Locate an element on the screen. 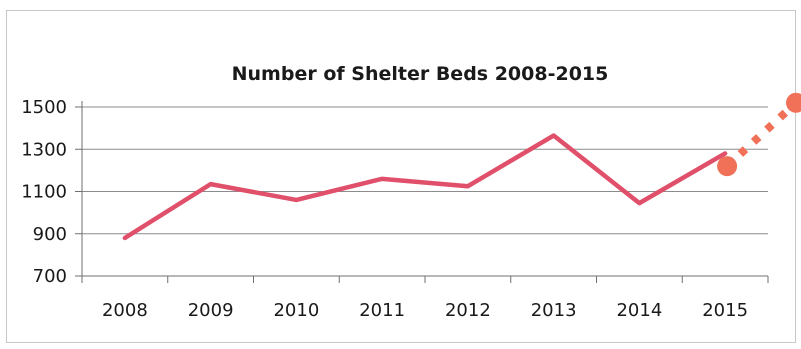 This screenshot has height=349, width=801. x-tick-labels: 2008 2009 2010 2011 2012 2013 2014 2015 is located at coordinates (425, 310).